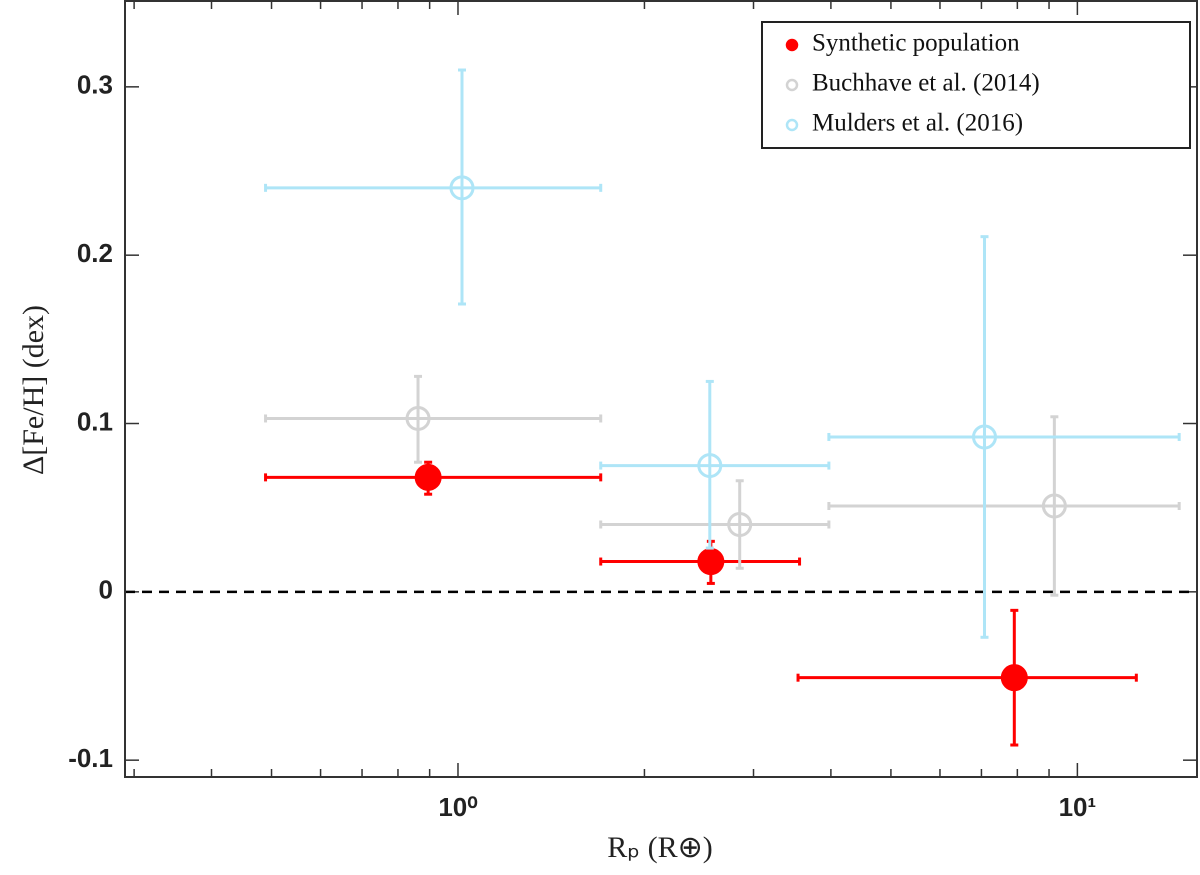  Describe the element at coordinates (1078, 807) in the screenshot. I see `x-tick-label: 10¹` at that location.